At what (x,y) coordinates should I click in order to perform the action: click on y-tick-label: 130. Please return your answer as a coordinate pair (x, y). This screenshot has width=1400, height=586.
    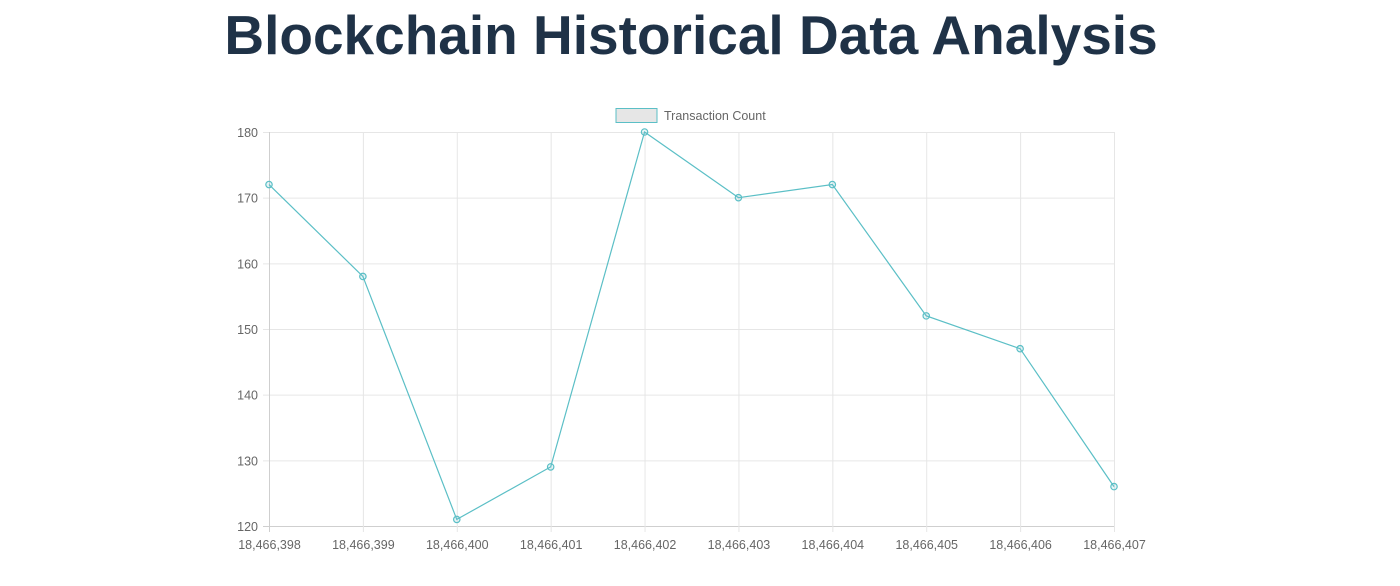
    Looking at the image, I should click on (247, 461).